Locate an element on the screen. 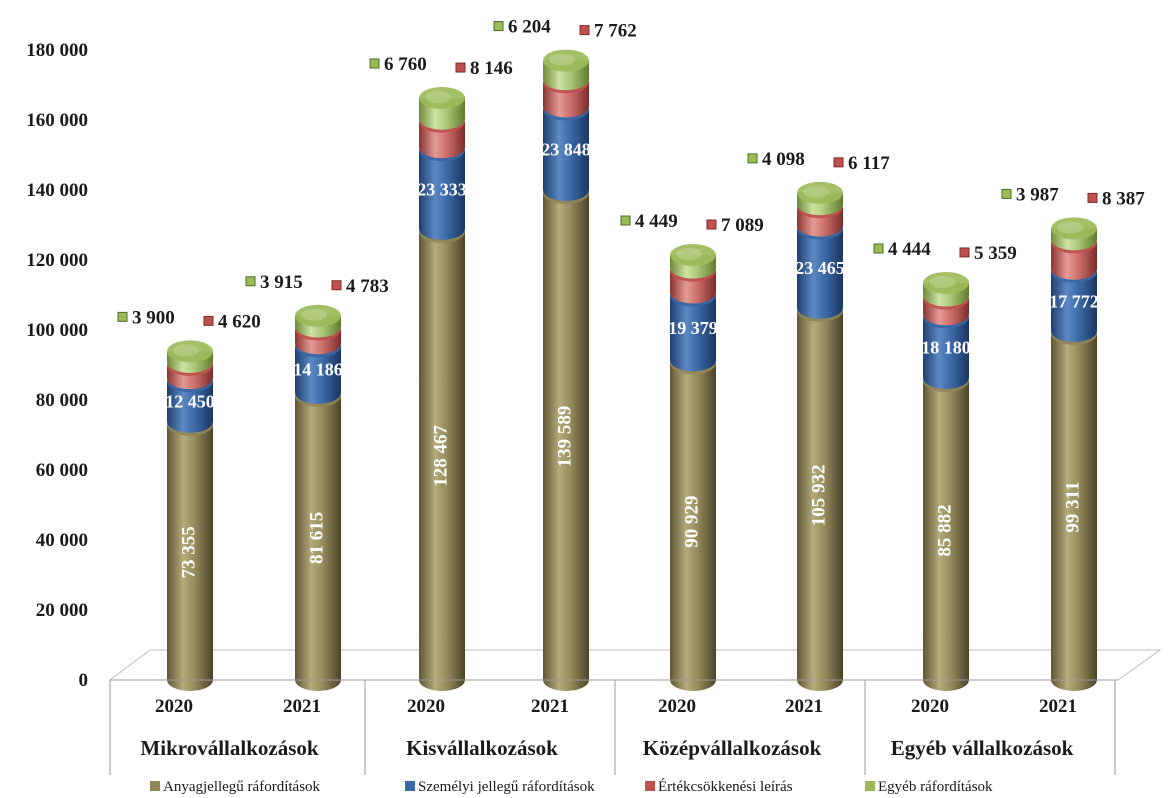 Image resolution: width=1169 pixels, height=798 pixels. data-label: 85 882 is located at coordinates (944, 530).